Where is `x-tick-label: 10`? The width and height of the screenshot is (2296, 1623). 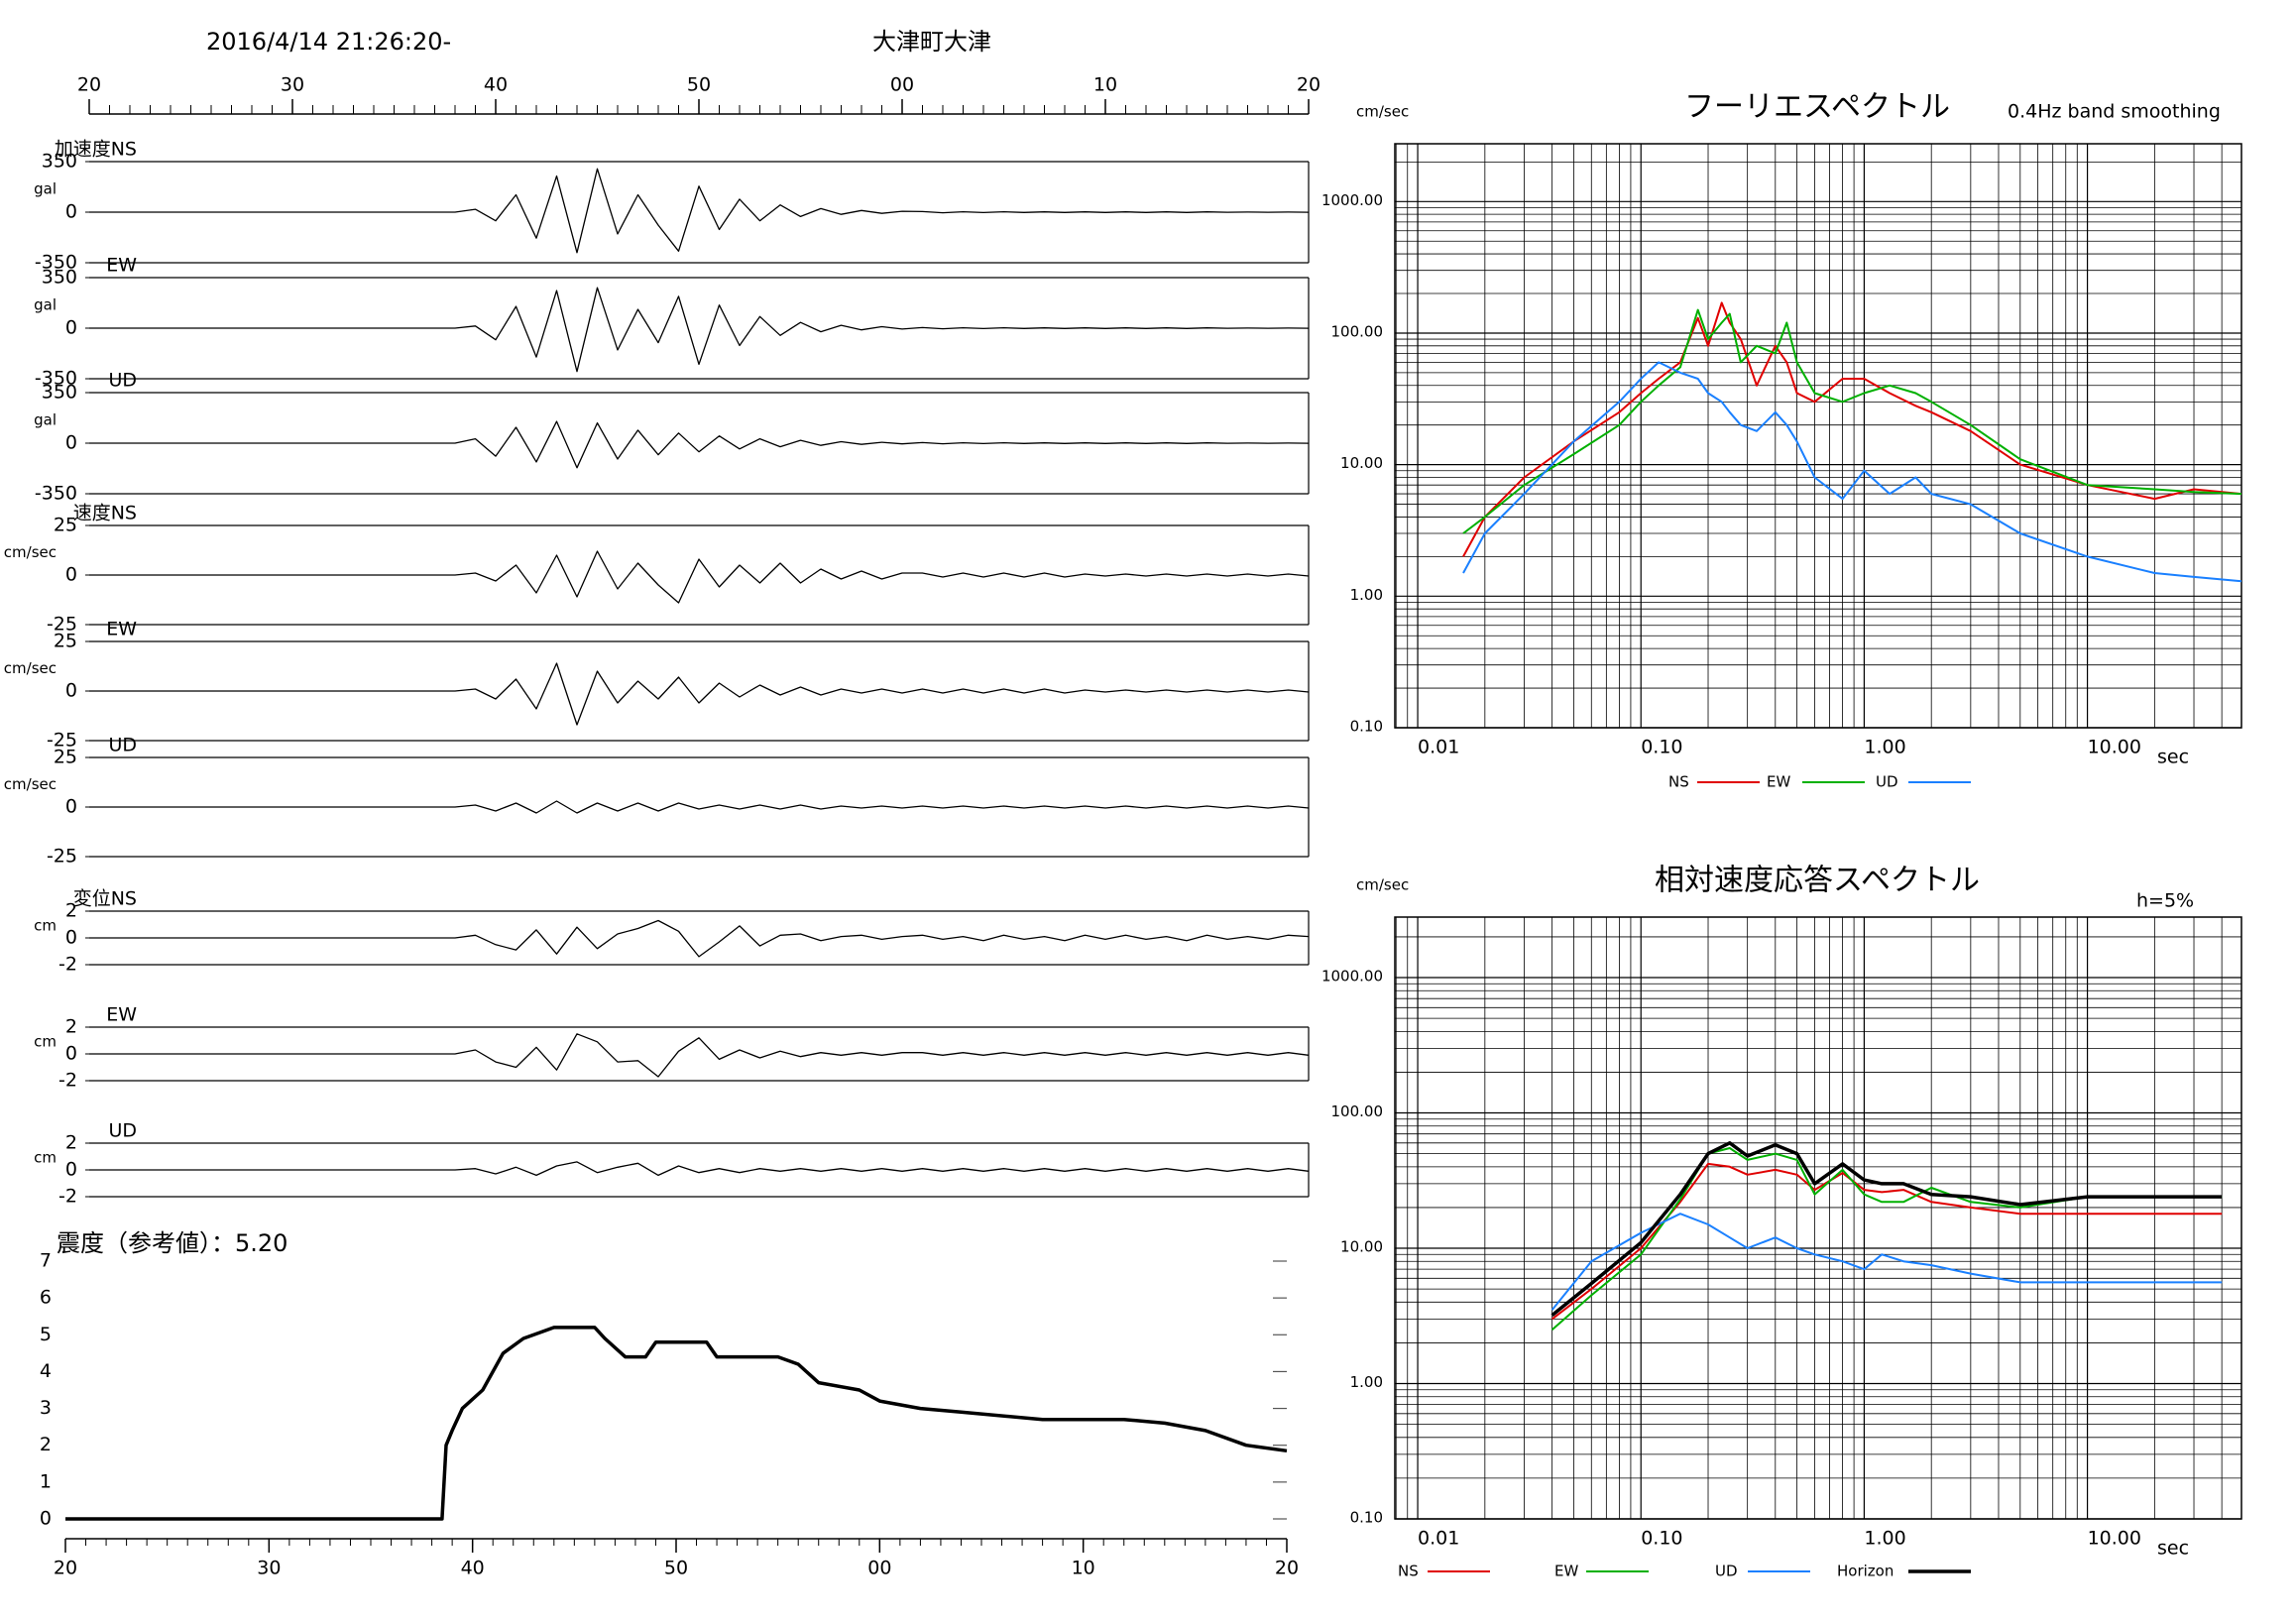 x-tick-label: 10 is located at coordinates (1105, 85).